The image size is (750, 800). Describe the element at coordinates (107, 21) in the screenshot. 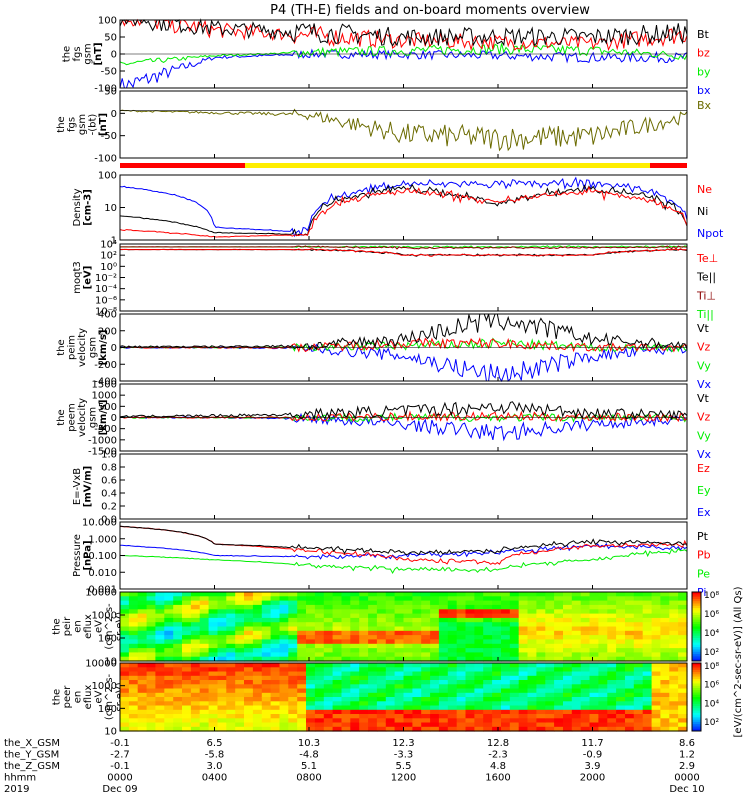

I see `y-tick-label: 100` at that location.